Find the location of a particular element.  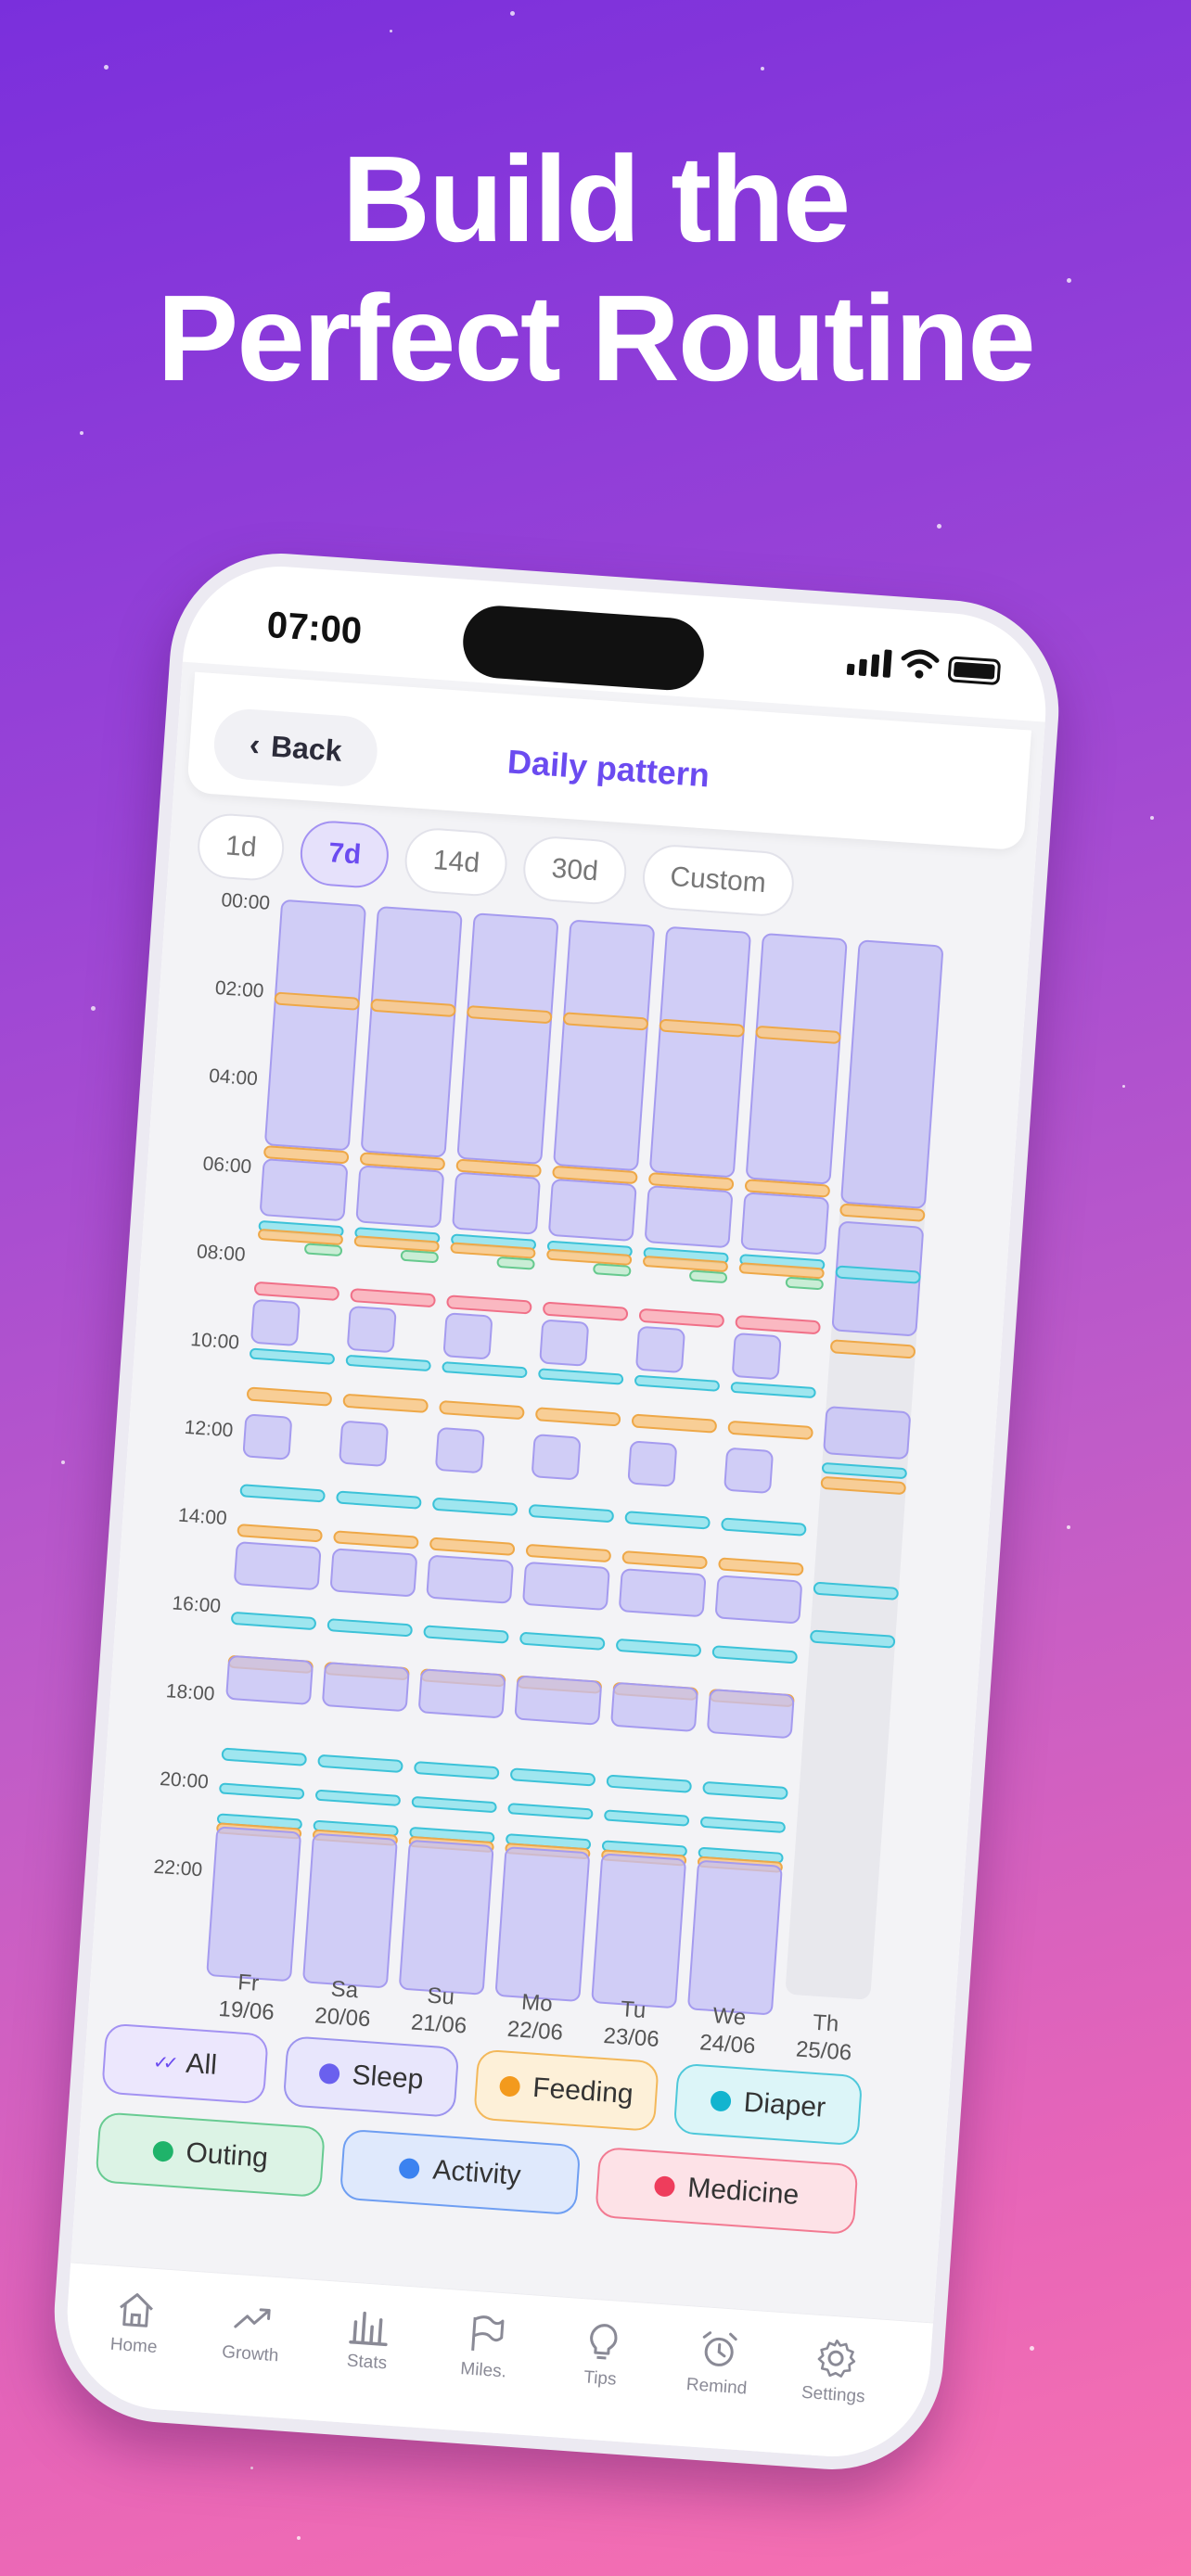

legend-chip-medicine: Medicine is located at coordinates (727, 2191).